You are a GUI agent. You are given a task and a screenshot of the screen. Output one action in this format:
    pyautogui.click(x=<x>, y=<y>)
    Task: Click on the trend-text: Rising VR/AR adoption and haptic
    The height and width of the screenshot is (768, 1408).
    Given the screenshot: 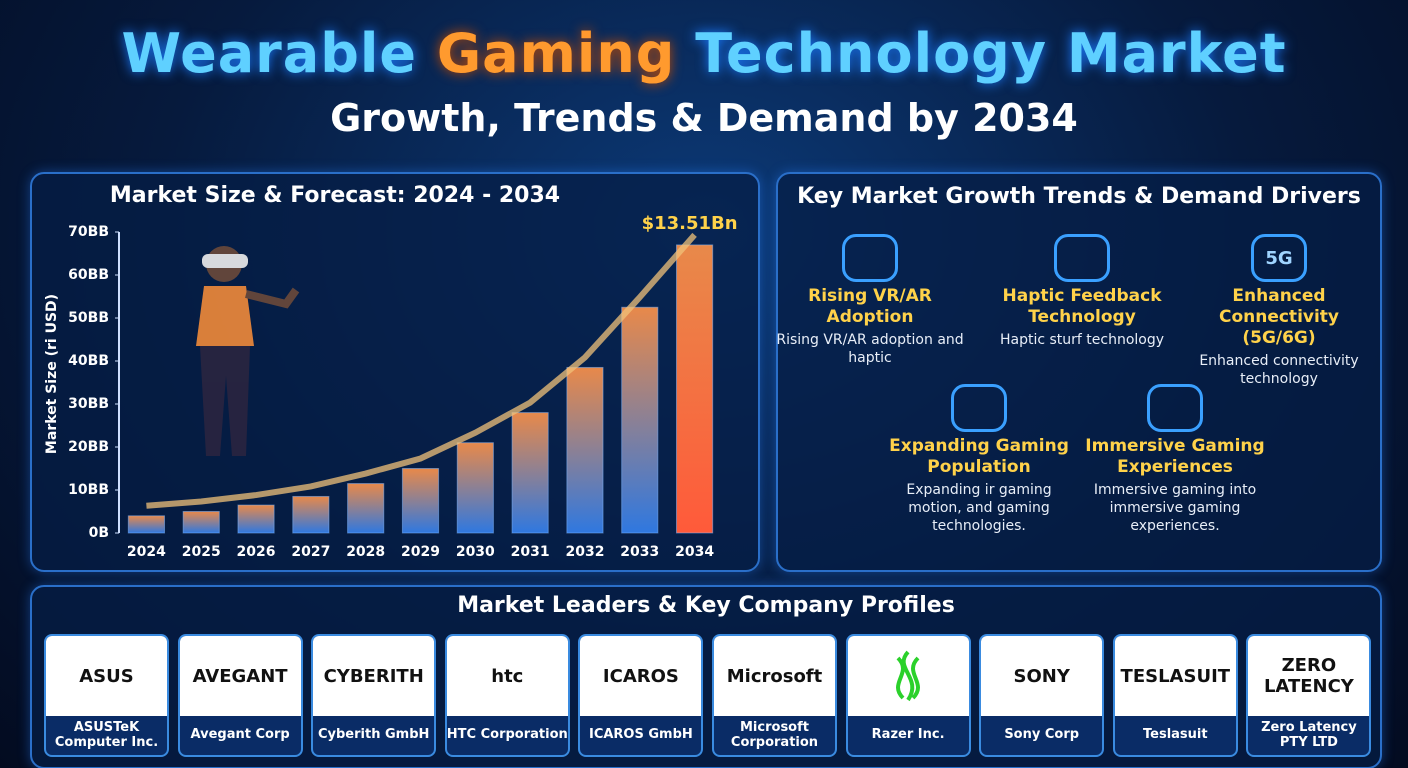 What is the action you would take?
    pyautogui.click(x=870, y=349)
    